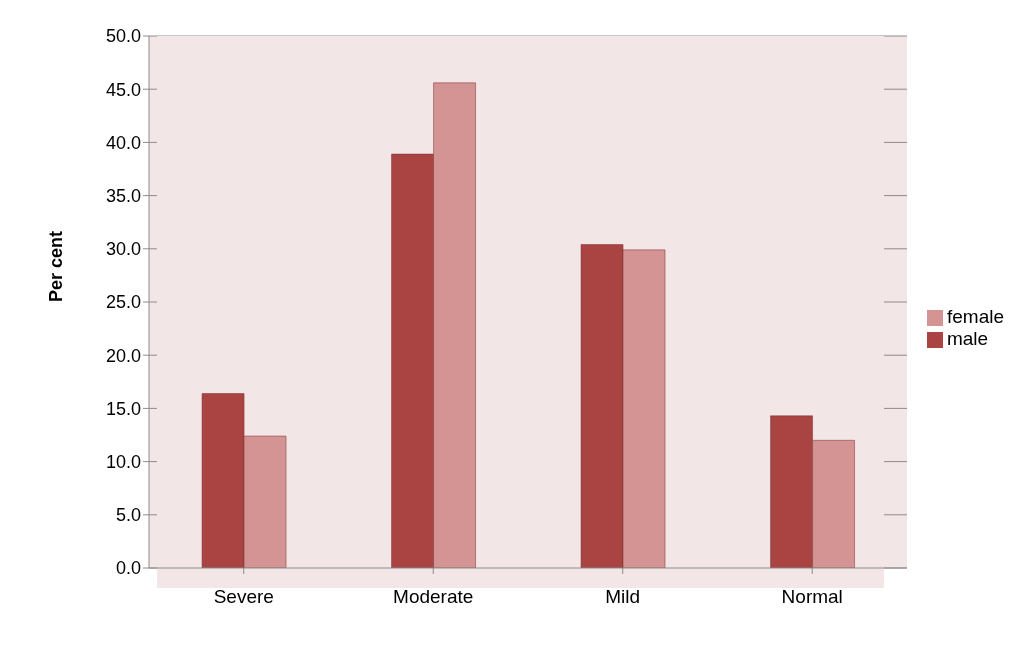 The height and width of the screenshot is (664, 1032). What do you see at coordinates (812, 597) in the screenshot?
I see `x-tick-label: Normal` at bounding box center [812, 597].